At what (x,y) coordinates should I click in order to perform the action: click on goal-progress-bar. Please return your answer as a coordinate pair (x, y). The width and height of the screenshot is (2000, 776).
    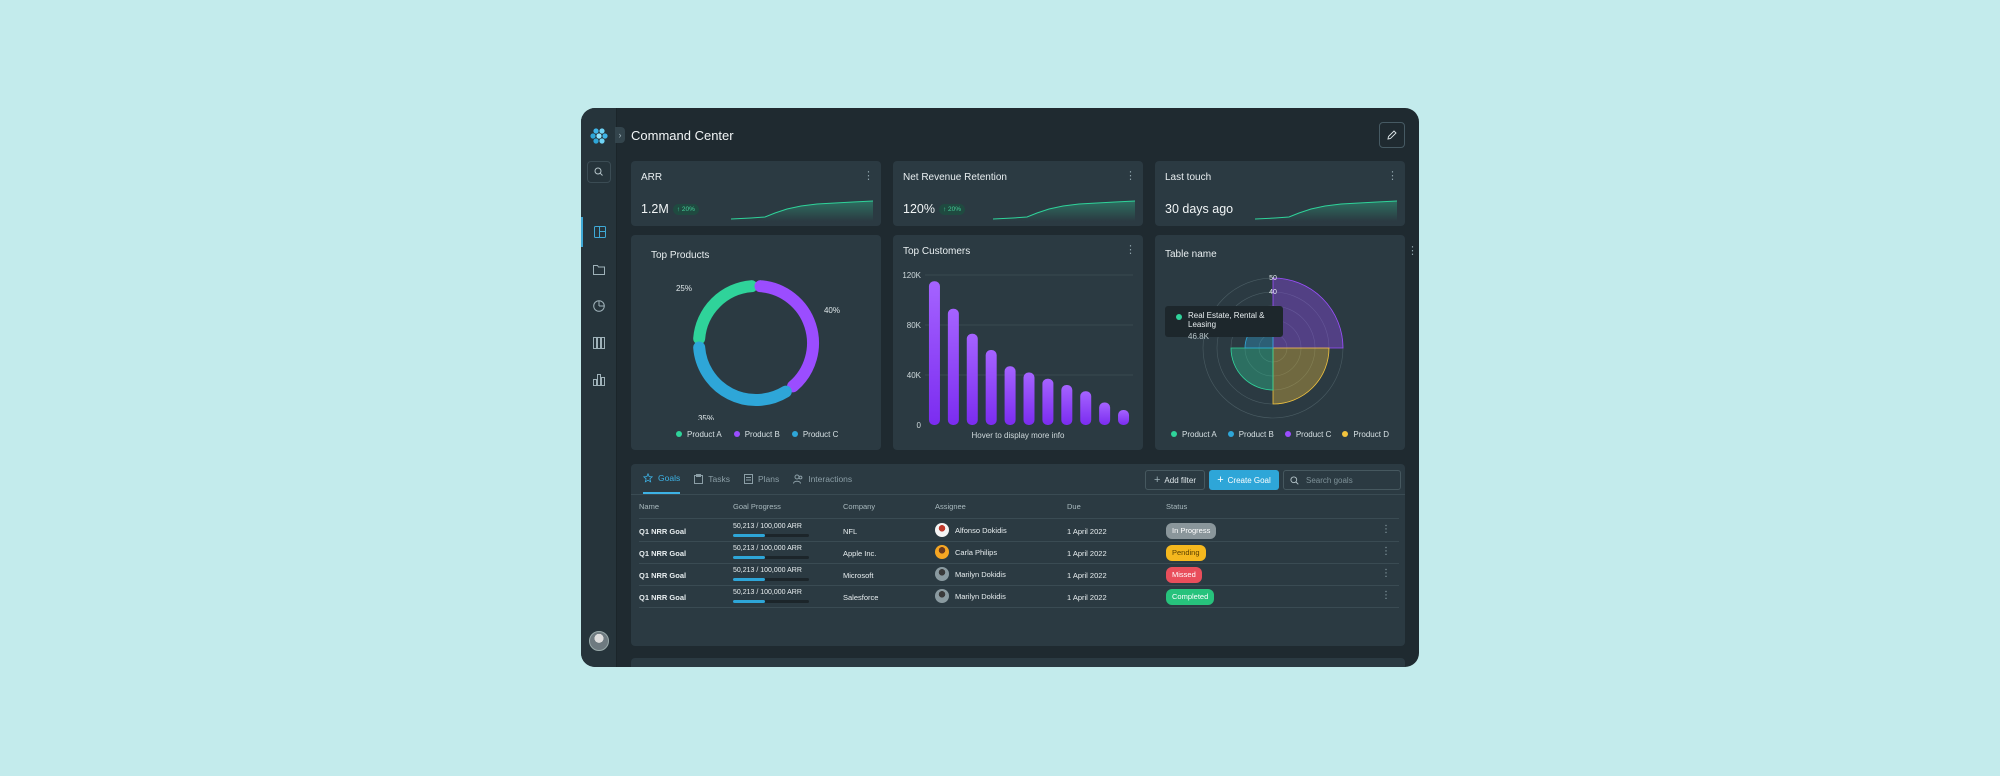
    Looking at the image, I should click on (771, 579).